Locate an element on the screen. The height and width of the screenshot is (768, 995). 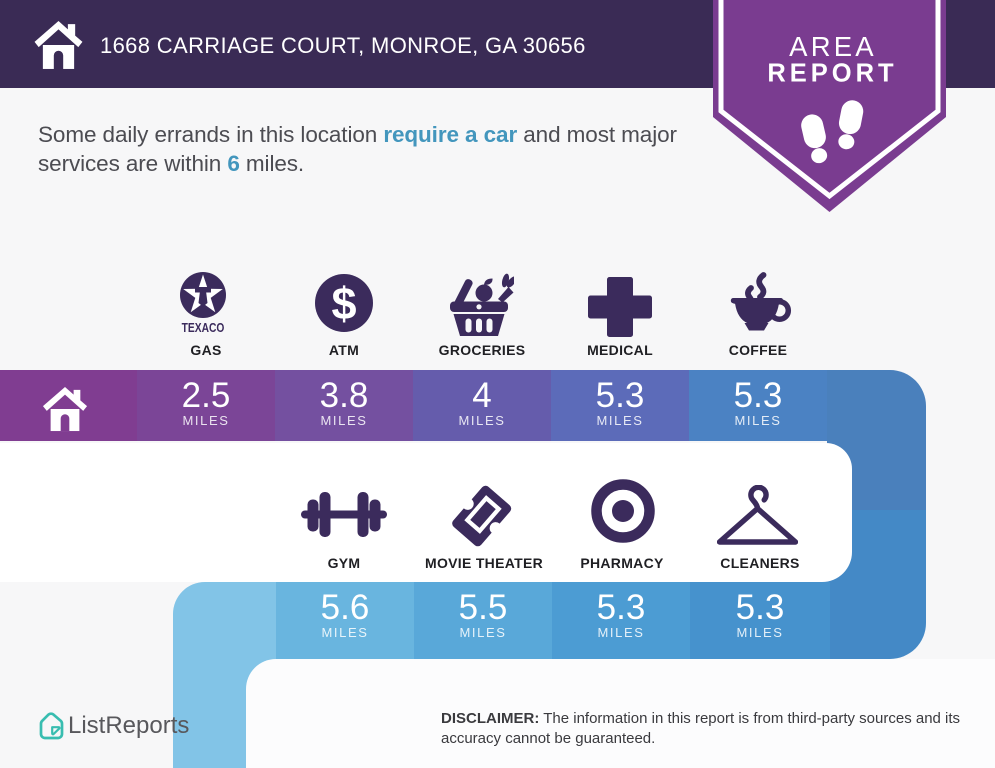
svg-text: REPORT is located at coordinates (832, 74).